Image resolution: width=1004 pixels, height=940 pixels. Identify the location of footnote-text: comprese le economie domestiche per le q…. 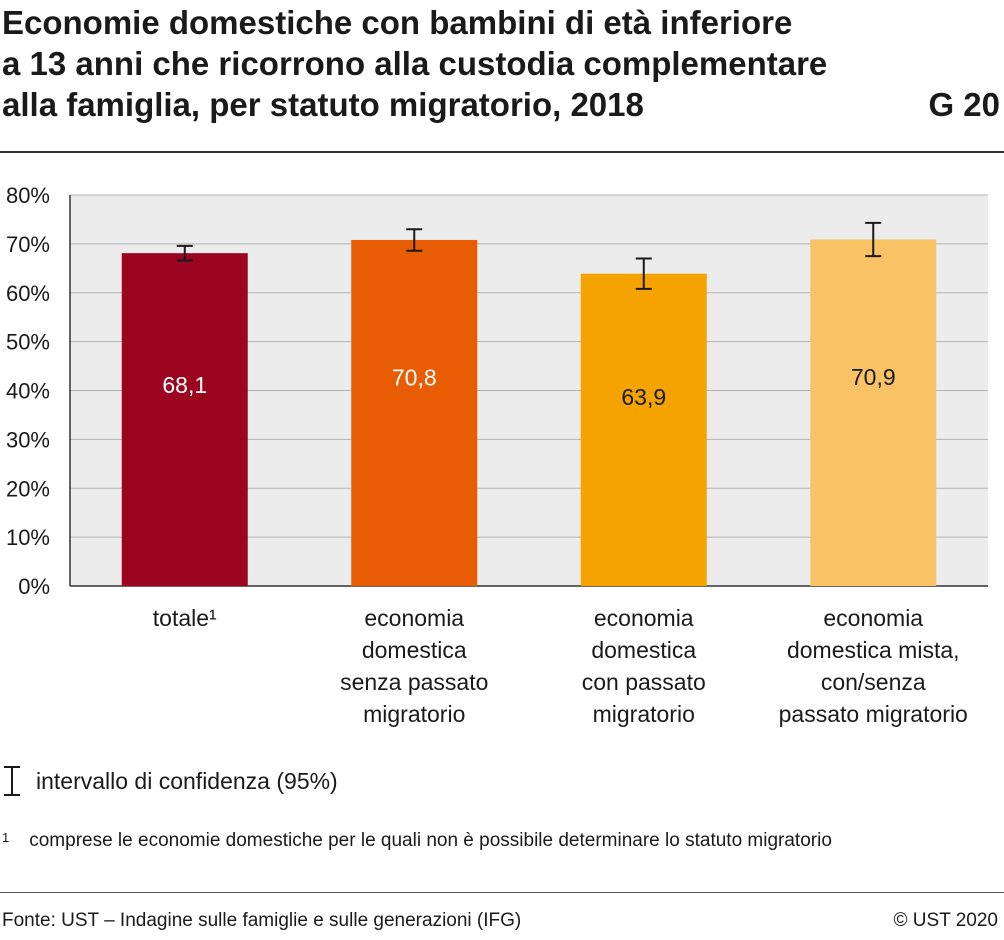
(430, 840).